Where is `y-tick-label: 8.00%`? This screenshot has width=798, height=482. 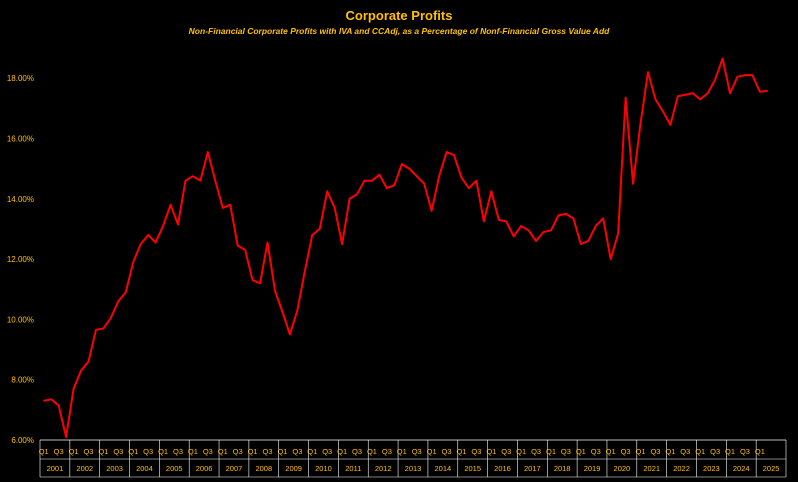 y-tick-label: 8.00% is located at coordinates (22, 380).